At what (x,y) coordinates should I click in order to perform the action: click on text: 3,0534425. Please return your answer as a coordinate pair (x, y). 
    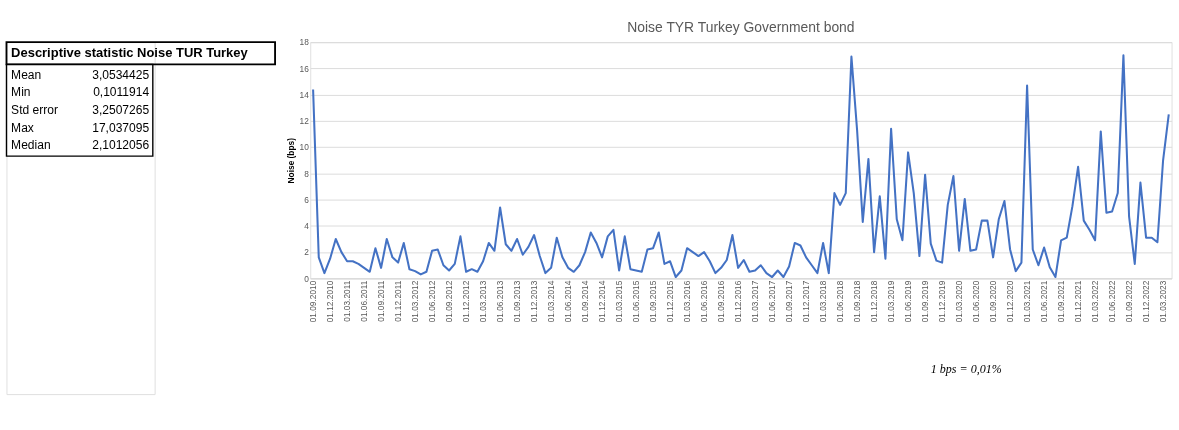
    Looking at the image, I should click on (121, 74).